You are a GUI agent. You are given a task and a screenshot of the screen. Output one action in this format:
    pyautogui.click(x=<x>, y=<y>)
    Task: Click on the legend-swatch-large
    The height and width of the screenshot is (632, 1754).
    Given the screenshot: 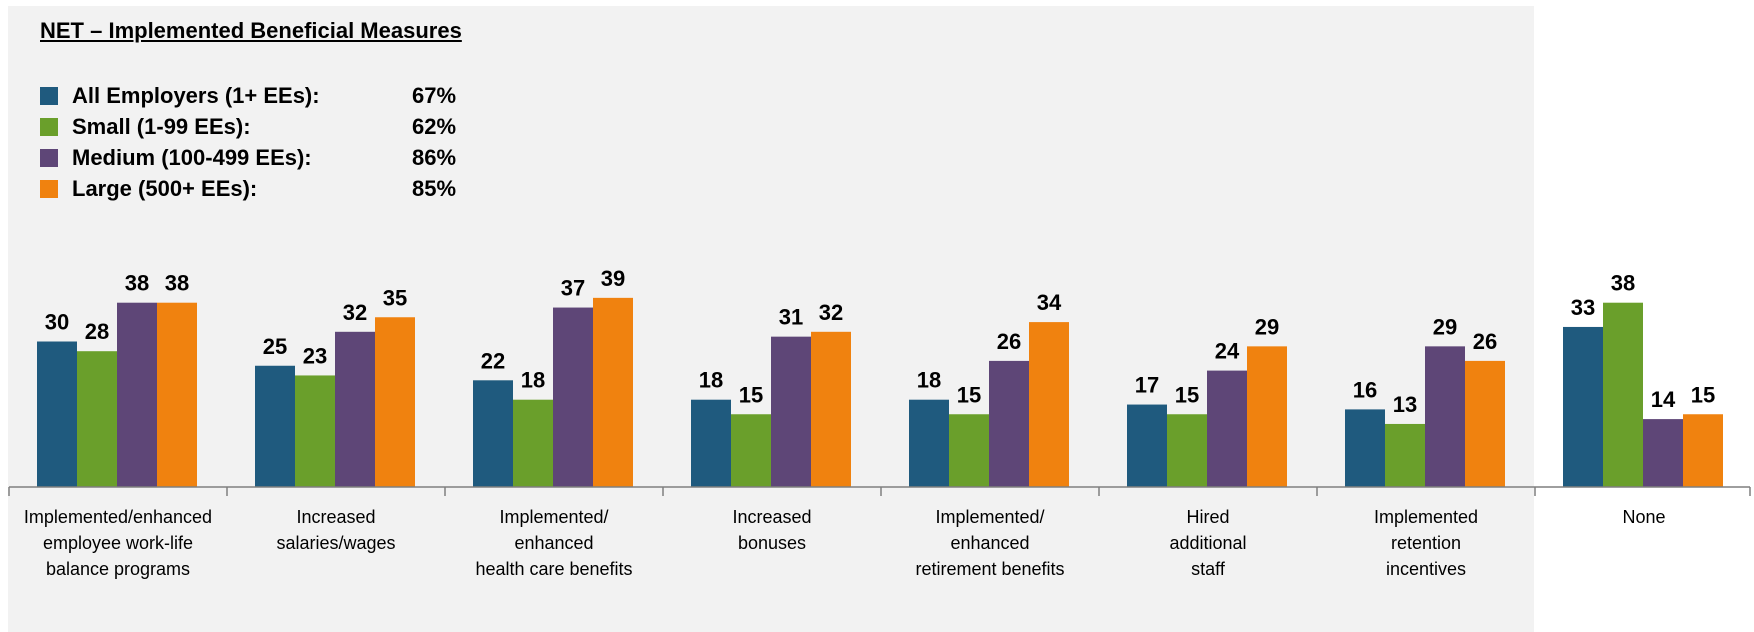 What is the action you would take?
    pyautogui.click(x=49, y=189)
    